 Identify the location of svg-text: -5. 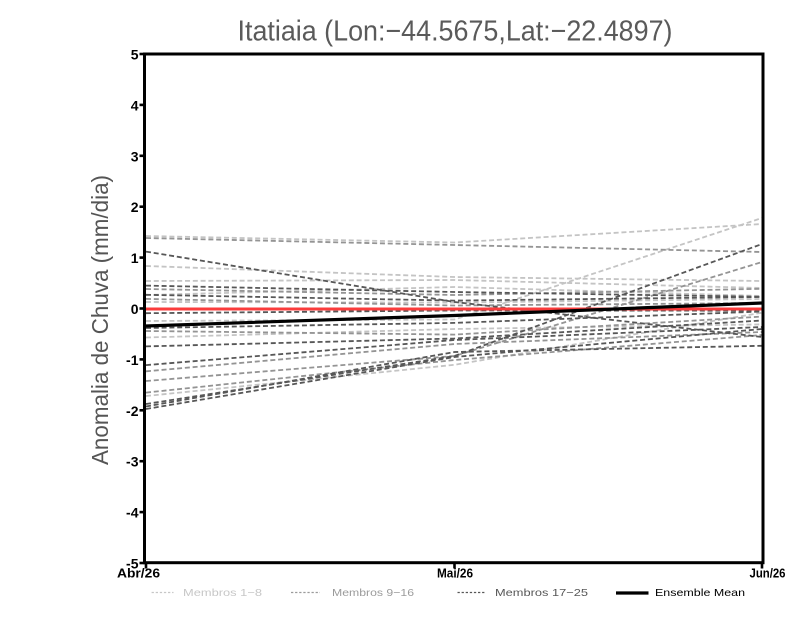
(132, 564).